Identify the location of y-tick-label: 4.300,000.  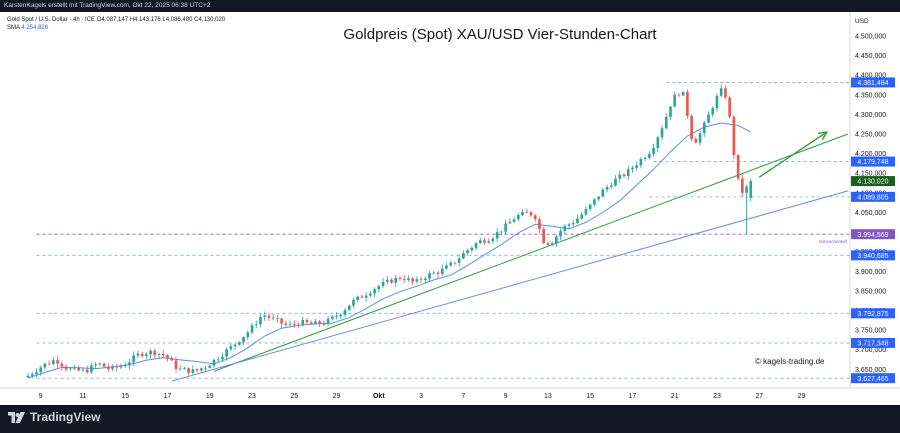
(870, 115).